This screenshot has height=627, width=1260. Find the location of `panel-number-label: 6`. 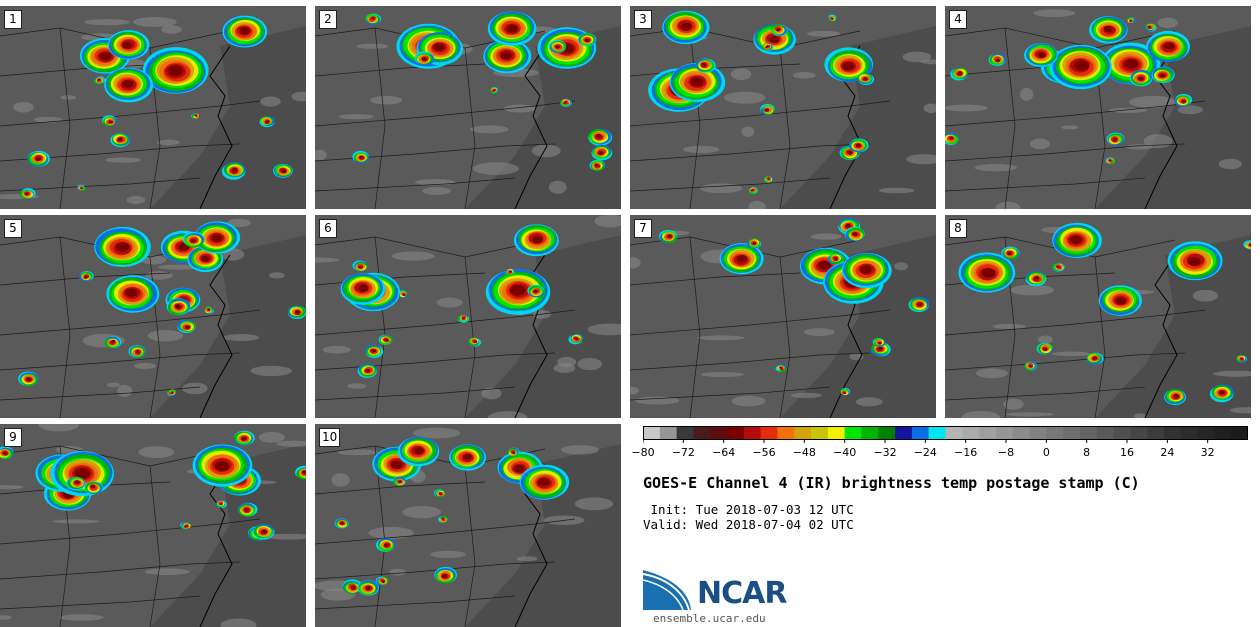

panel-number-label: 6 is located at coordinates (328, 228).